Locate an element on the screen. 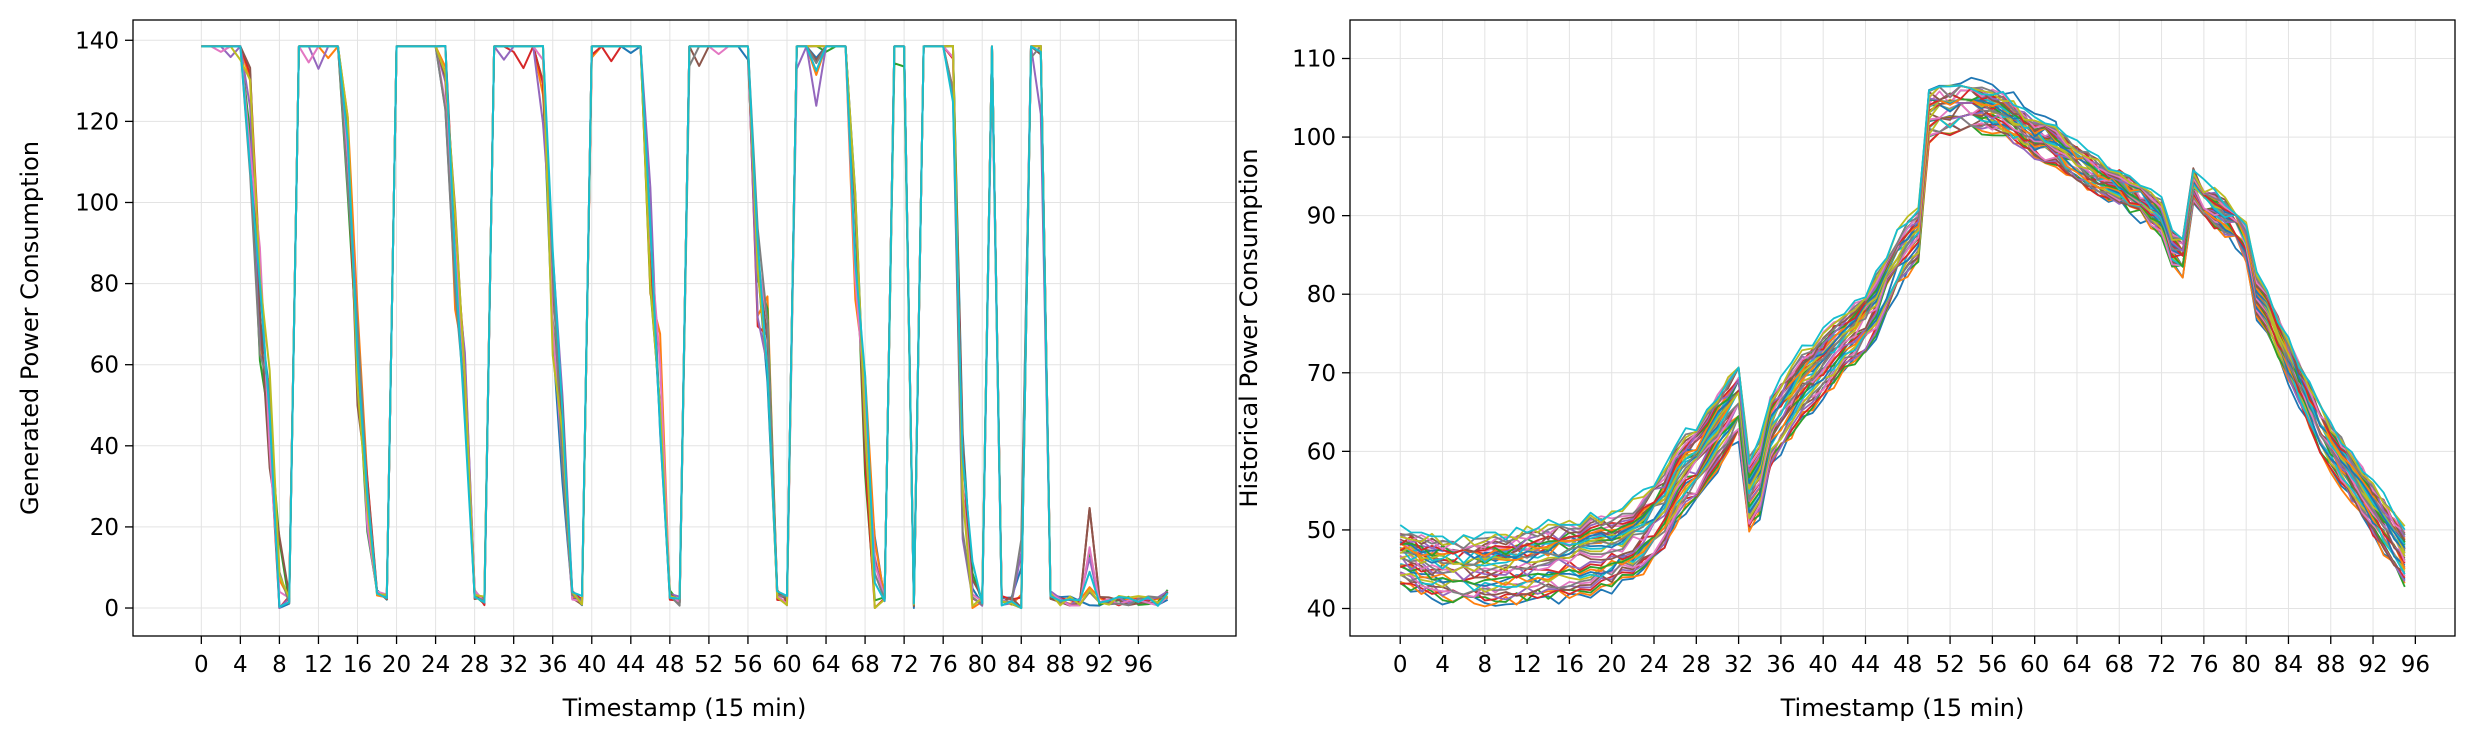  y-tick-label: 70 is located at coordinates (1321, 374).